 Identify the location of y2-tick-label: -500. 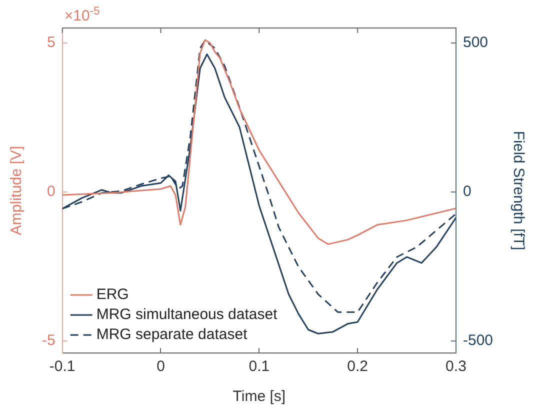
(478, 341).